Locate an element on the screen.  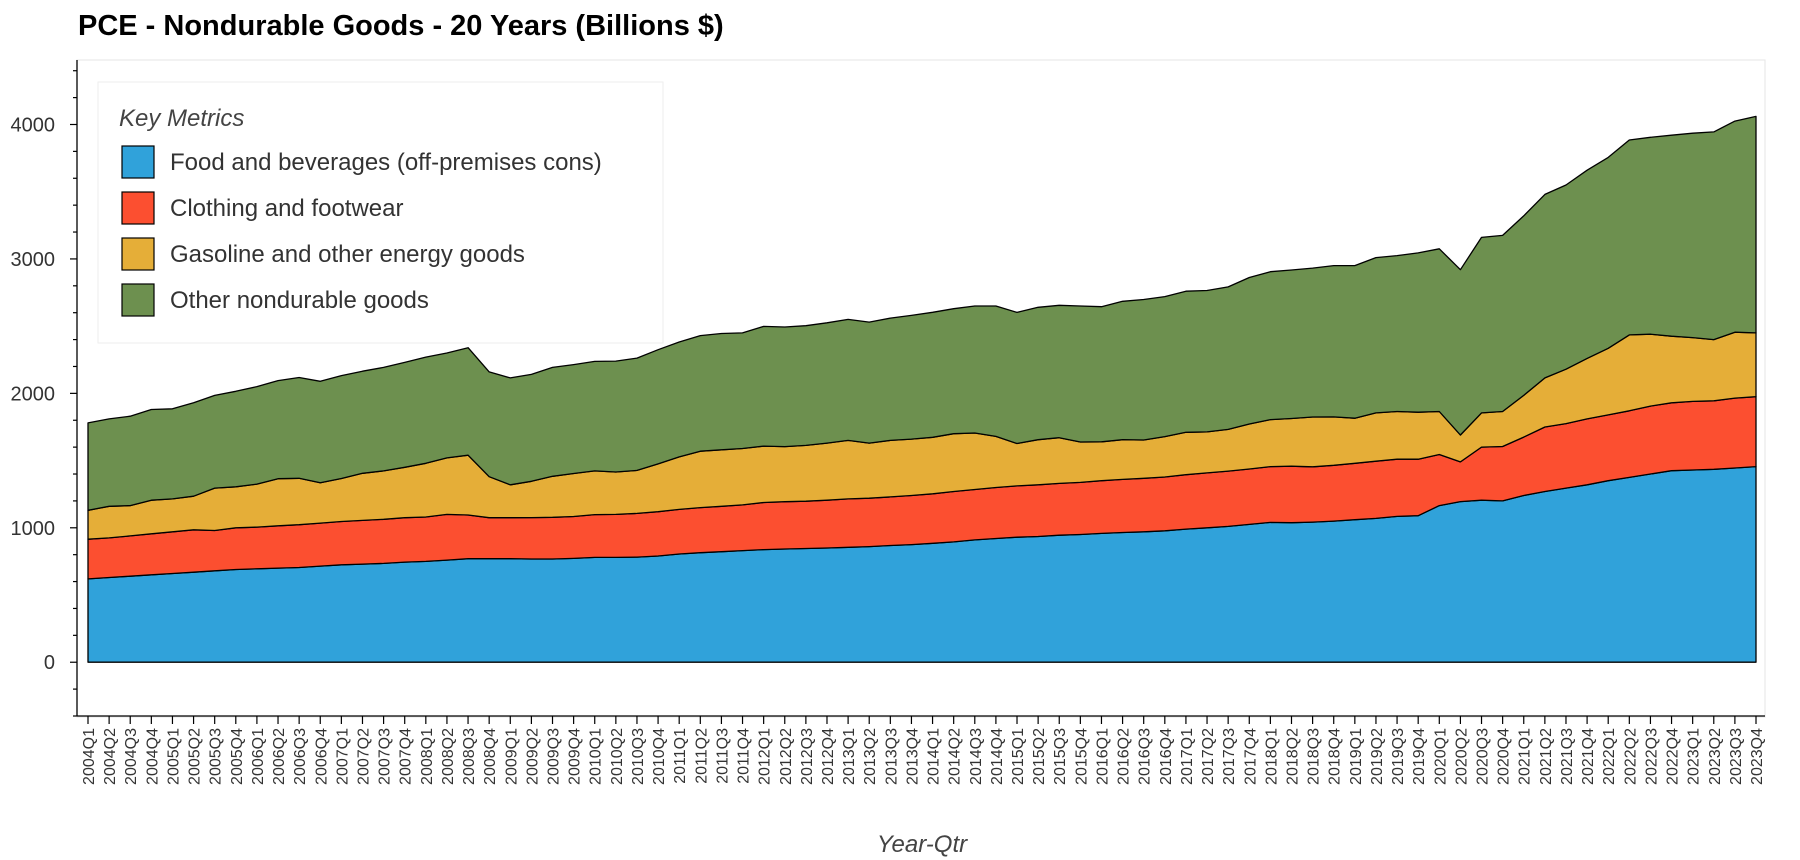
x-tick-label: 2020Q1 is located at coordinates (1440, 756).